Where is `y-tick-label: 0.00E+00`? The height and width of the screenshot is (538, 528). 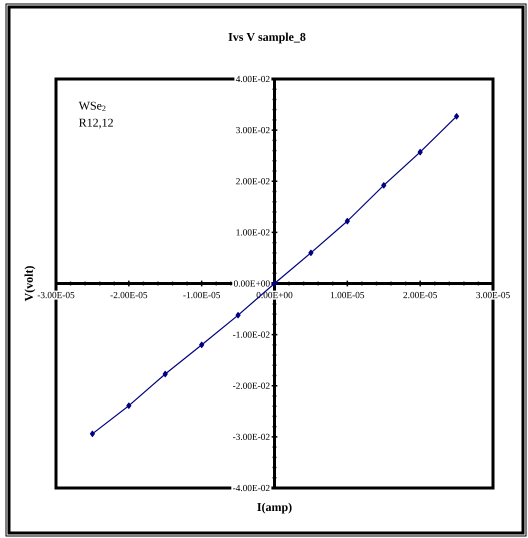
y-tick-label: 0.00E+00 is located at coordinates (252, 283).